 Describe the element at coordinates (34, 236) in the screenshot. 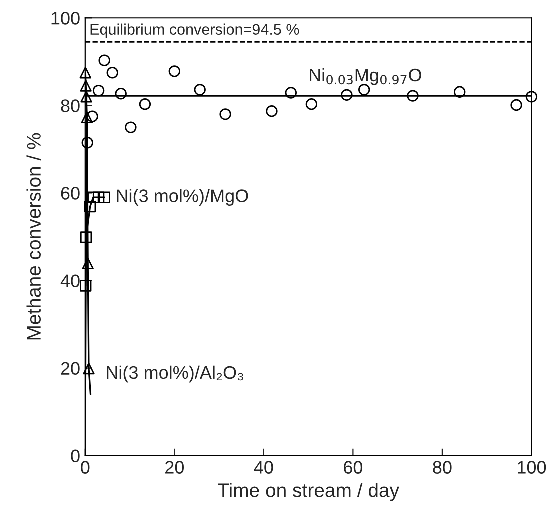

I see `y-axis-title: Methane conversion / %` at that location.